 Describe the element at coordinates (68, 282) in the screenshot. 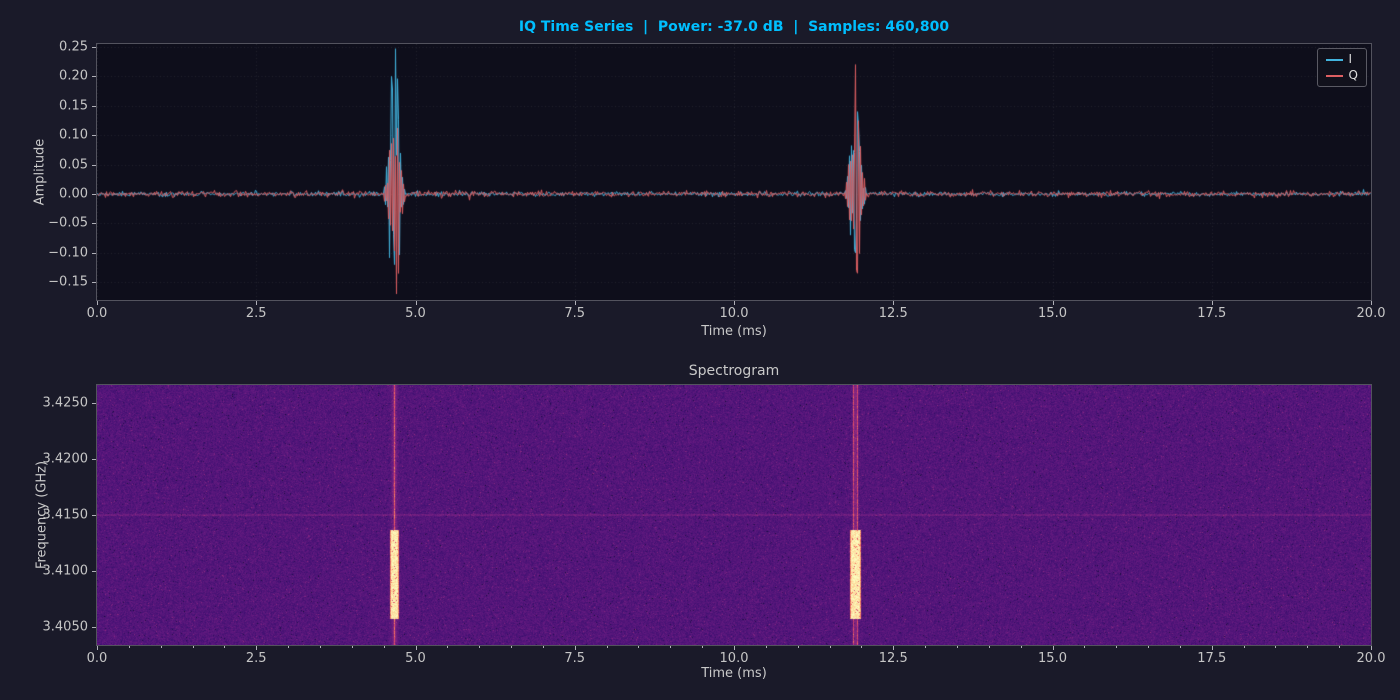

I see `y-tick-label: −0.15` at that location.